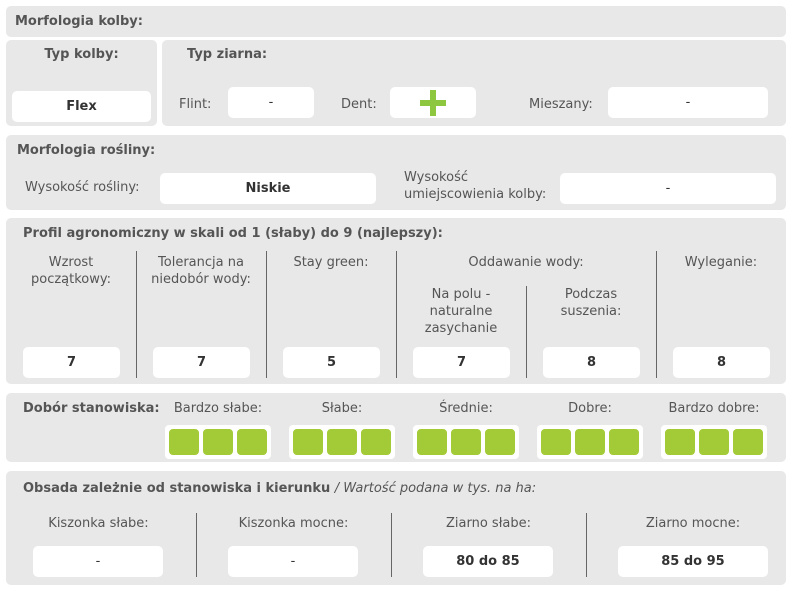  What do you see at coordinates (359, 104) in the screenshot?
I see `dent-label: Dent:` at bounding box center [359, 104].